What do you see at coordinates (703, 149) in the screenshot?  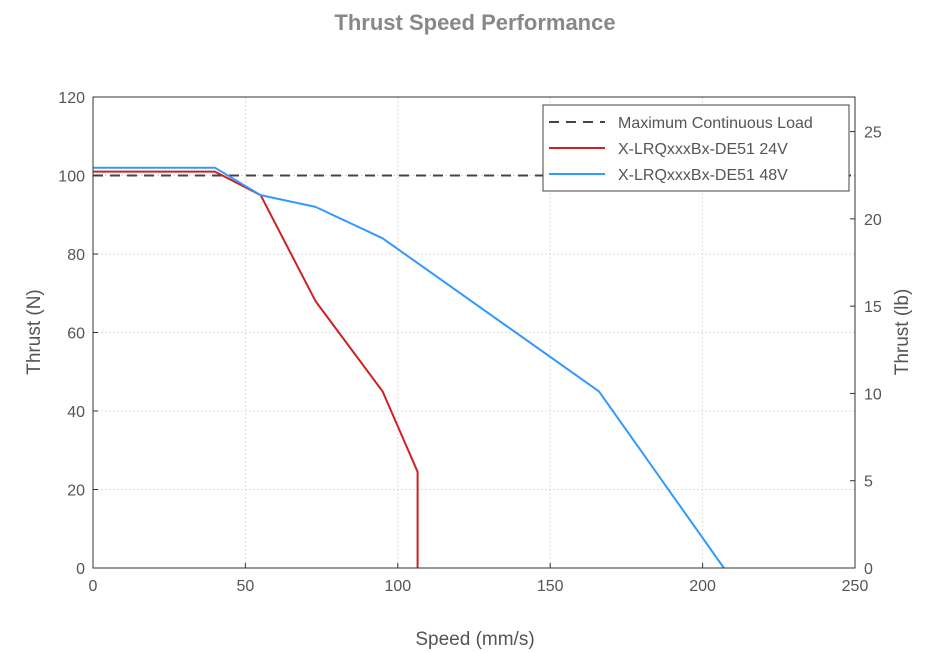 I see `legend-label-1: X-LRQxxxBx-DE51 24V` at bounding box center [703, 149].